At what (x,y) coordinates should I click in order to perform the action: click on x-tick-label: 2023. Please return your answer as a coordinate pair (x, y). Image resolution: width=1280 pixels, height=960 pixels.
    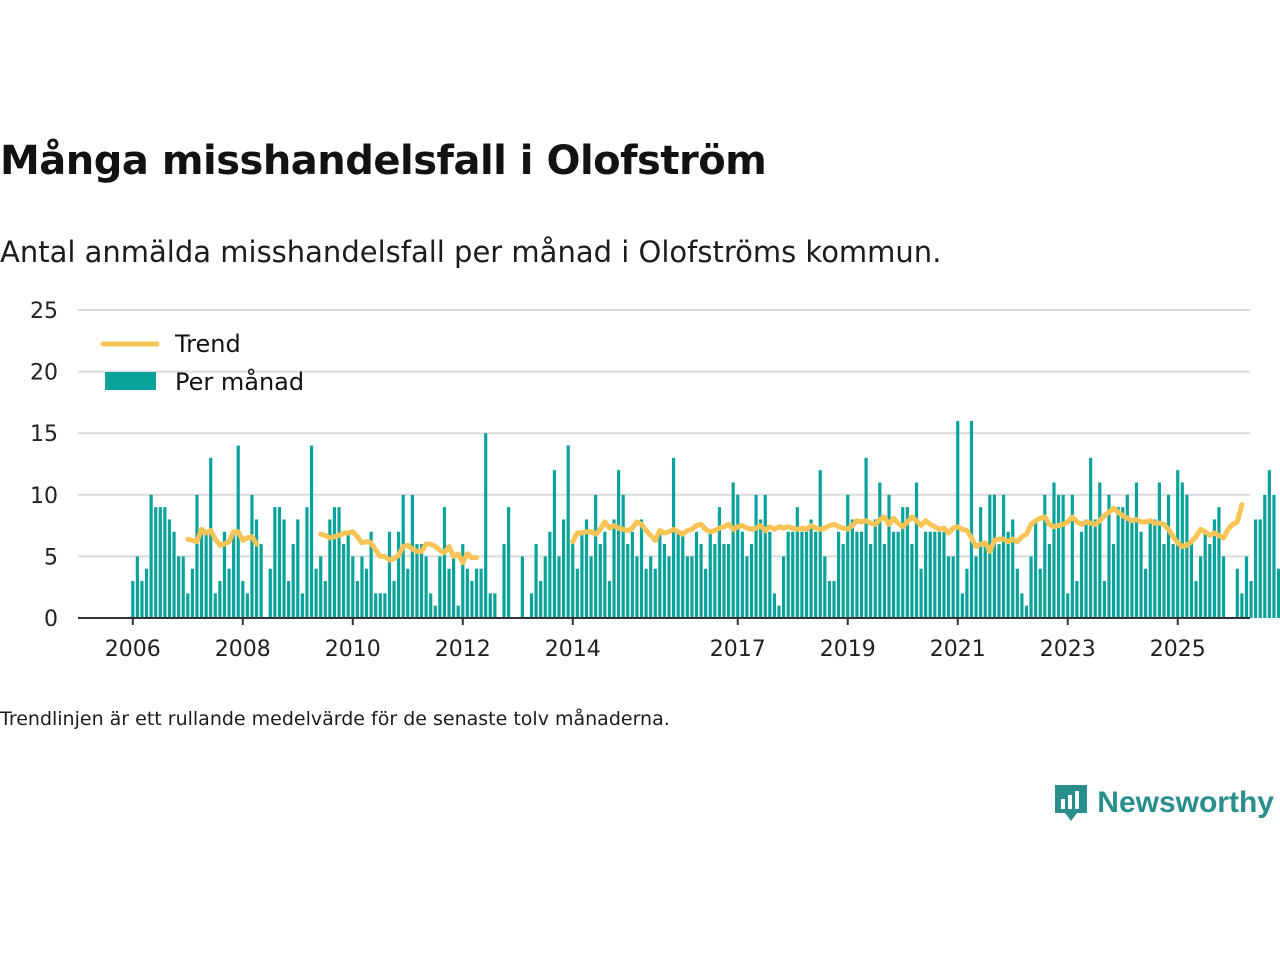
    Looking at the image, I should click on (1068, 649).